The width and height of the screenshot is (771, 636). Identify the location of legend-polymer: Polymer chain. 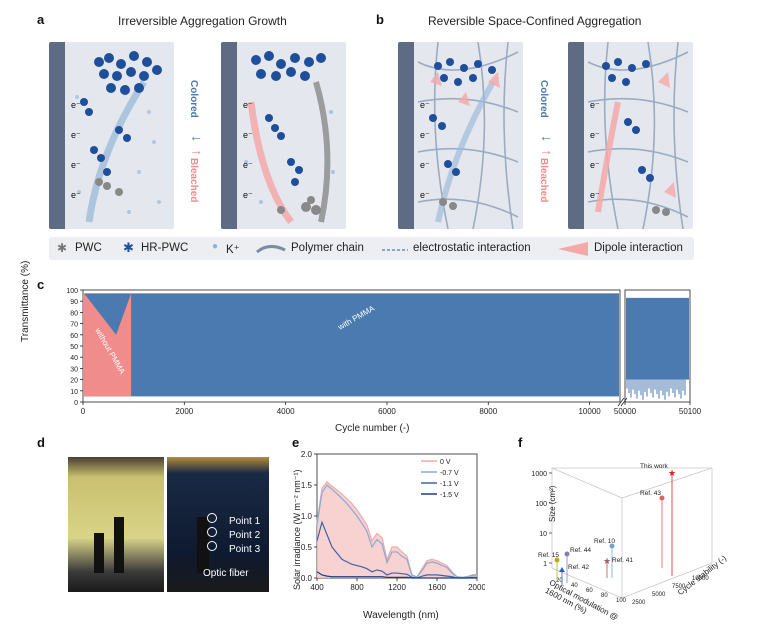
(327, 248).